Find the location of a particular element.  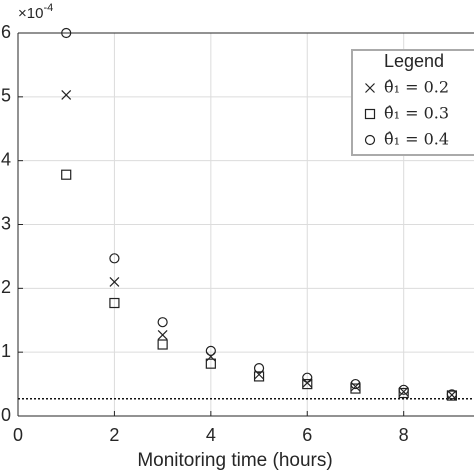

y-tick-label: 4 is located at coordinates (6, 159).